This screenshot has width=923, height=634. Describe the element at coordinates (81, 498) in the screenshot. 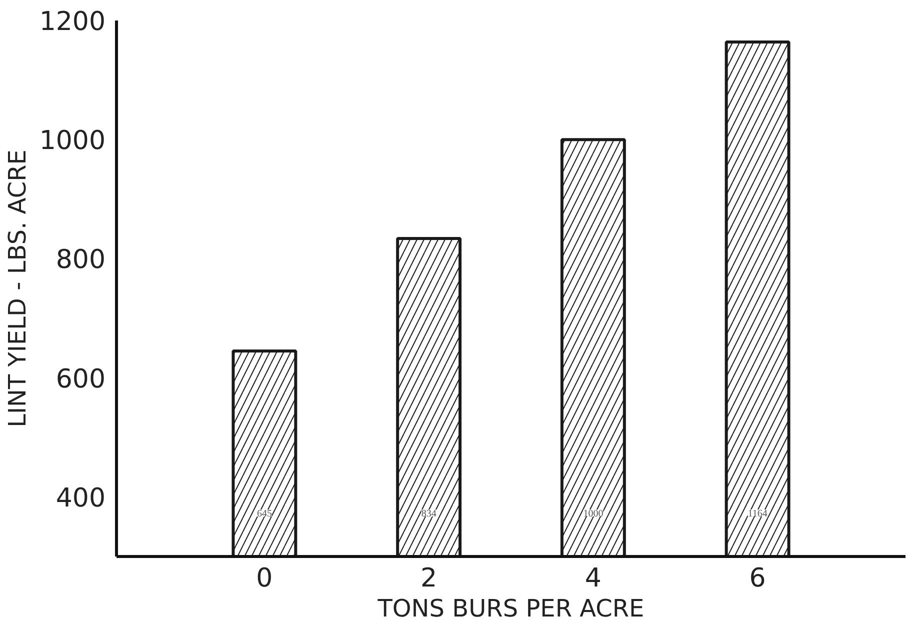

I see `y-tick-label: 400` at that location.